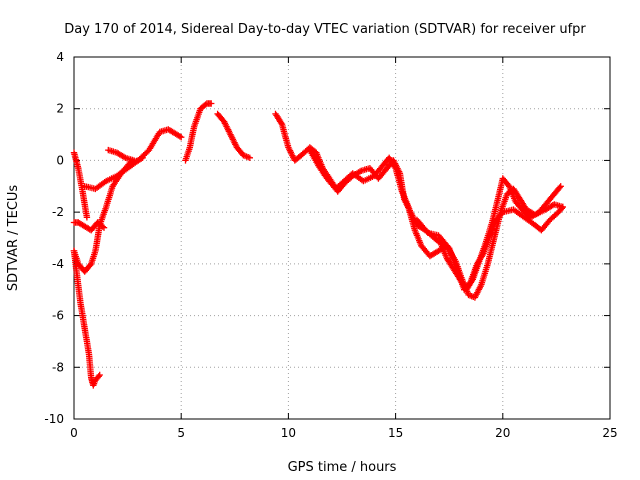  I want to click on y-axis-label: SDTVAR / TECUs, so click(13, 238).